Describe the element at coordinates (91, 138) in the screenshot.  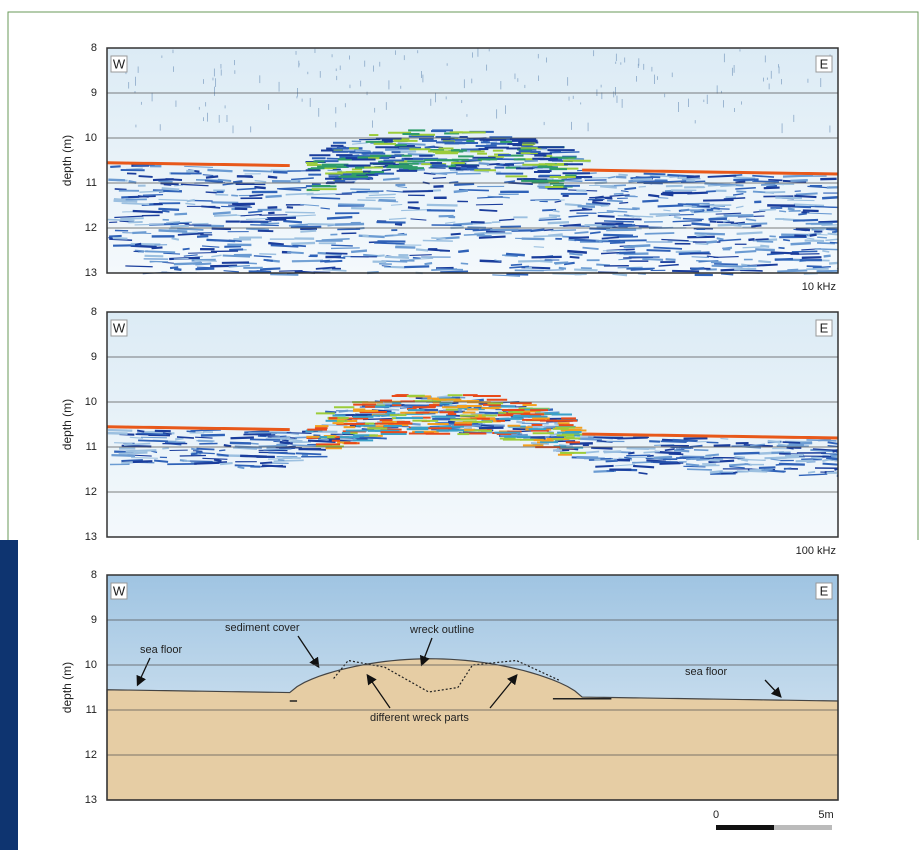
I see `y-tick-label: 10` at that location.